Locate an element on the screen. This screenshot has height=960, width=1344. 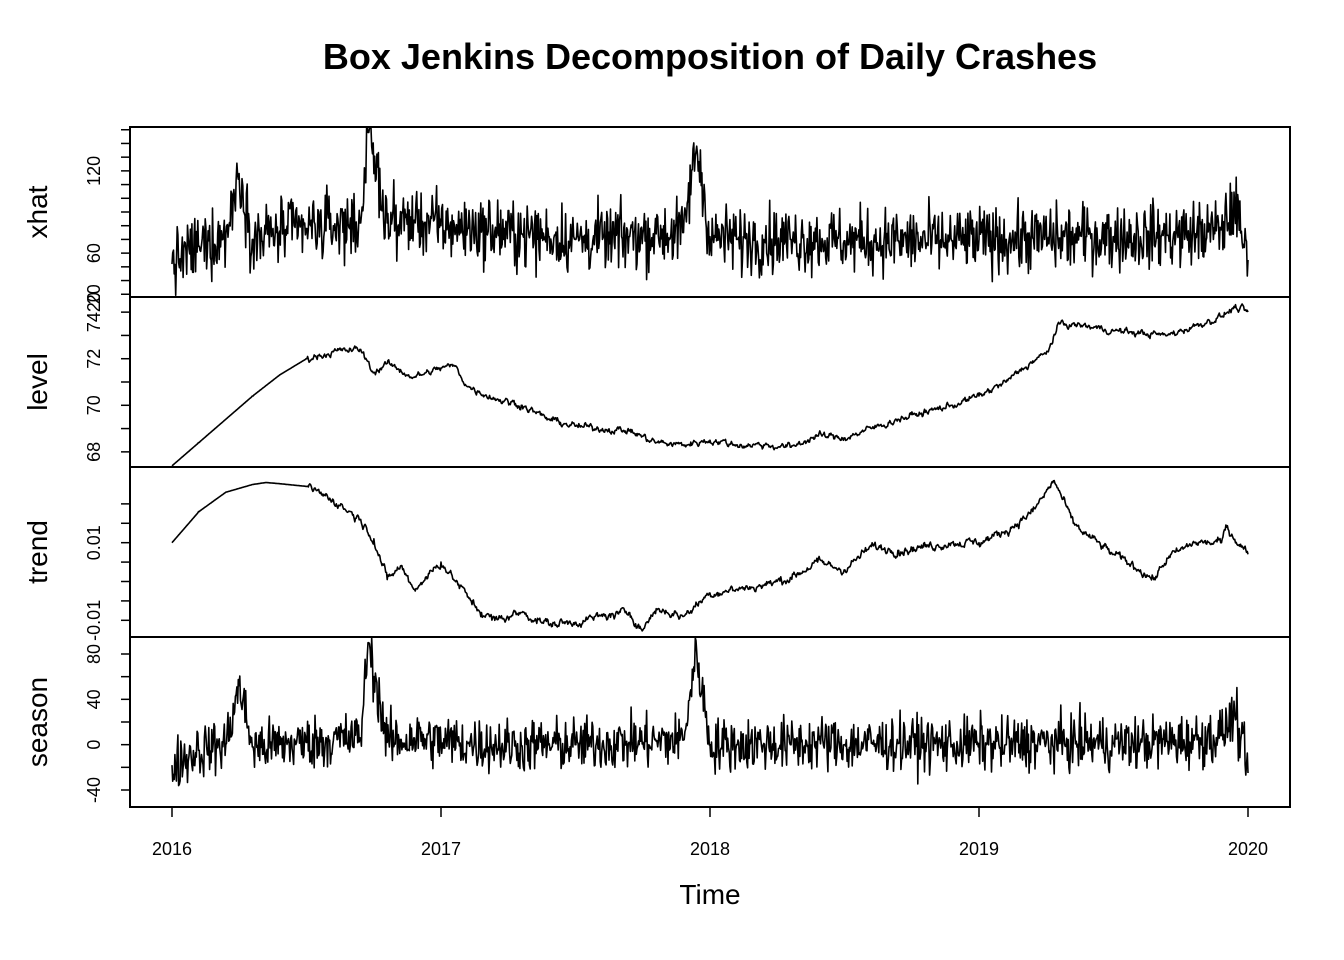
y-tick-label-trend: 0.01 is located at coordinates (94, 542).